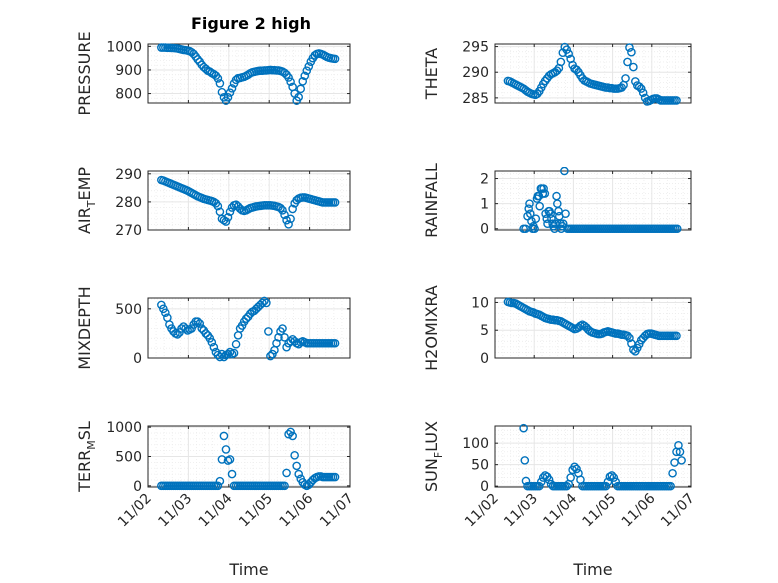  Describe the element at coordinates (480, 303) in the screenshot. I see `y-tick-label: 10` at that location.